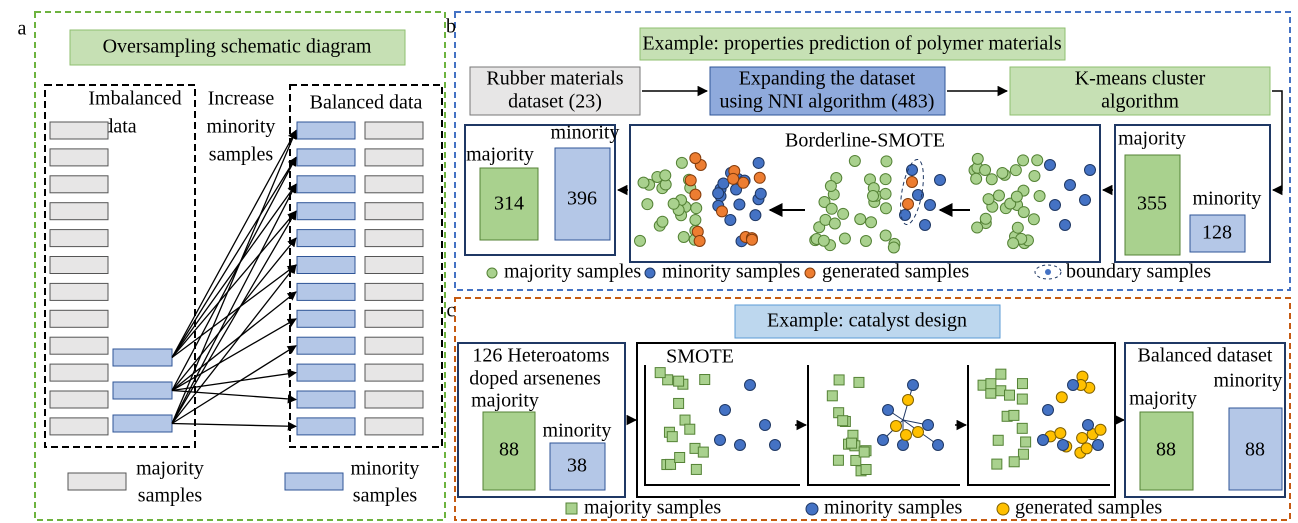 Image resolution: width=1298 pixels, height=523 pixels. What do you see at coordinates (241, 99) in the screenshot?
I see `label: Increase` at bounding box center [241, 99].